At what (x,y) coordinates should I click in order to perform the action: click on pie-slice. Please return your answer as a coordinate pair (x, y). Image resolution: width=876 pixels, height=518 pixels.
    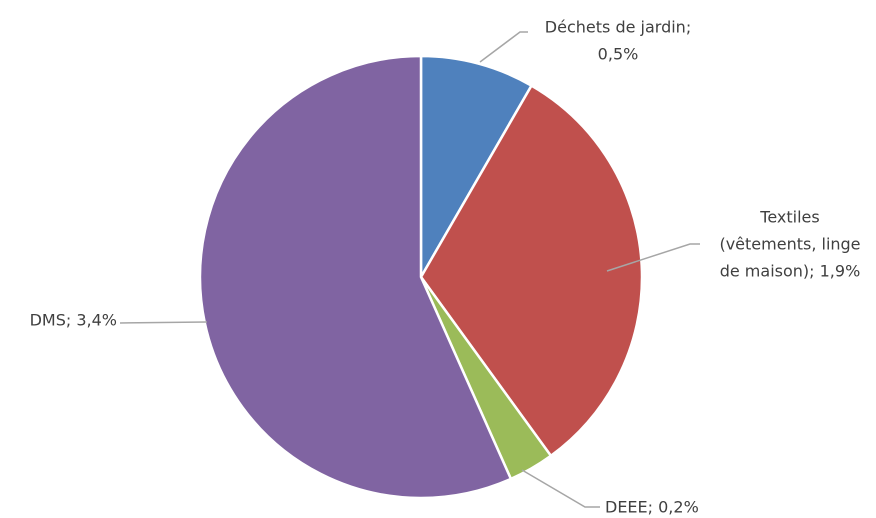
    Looking at the image, I should click on (476, 168).